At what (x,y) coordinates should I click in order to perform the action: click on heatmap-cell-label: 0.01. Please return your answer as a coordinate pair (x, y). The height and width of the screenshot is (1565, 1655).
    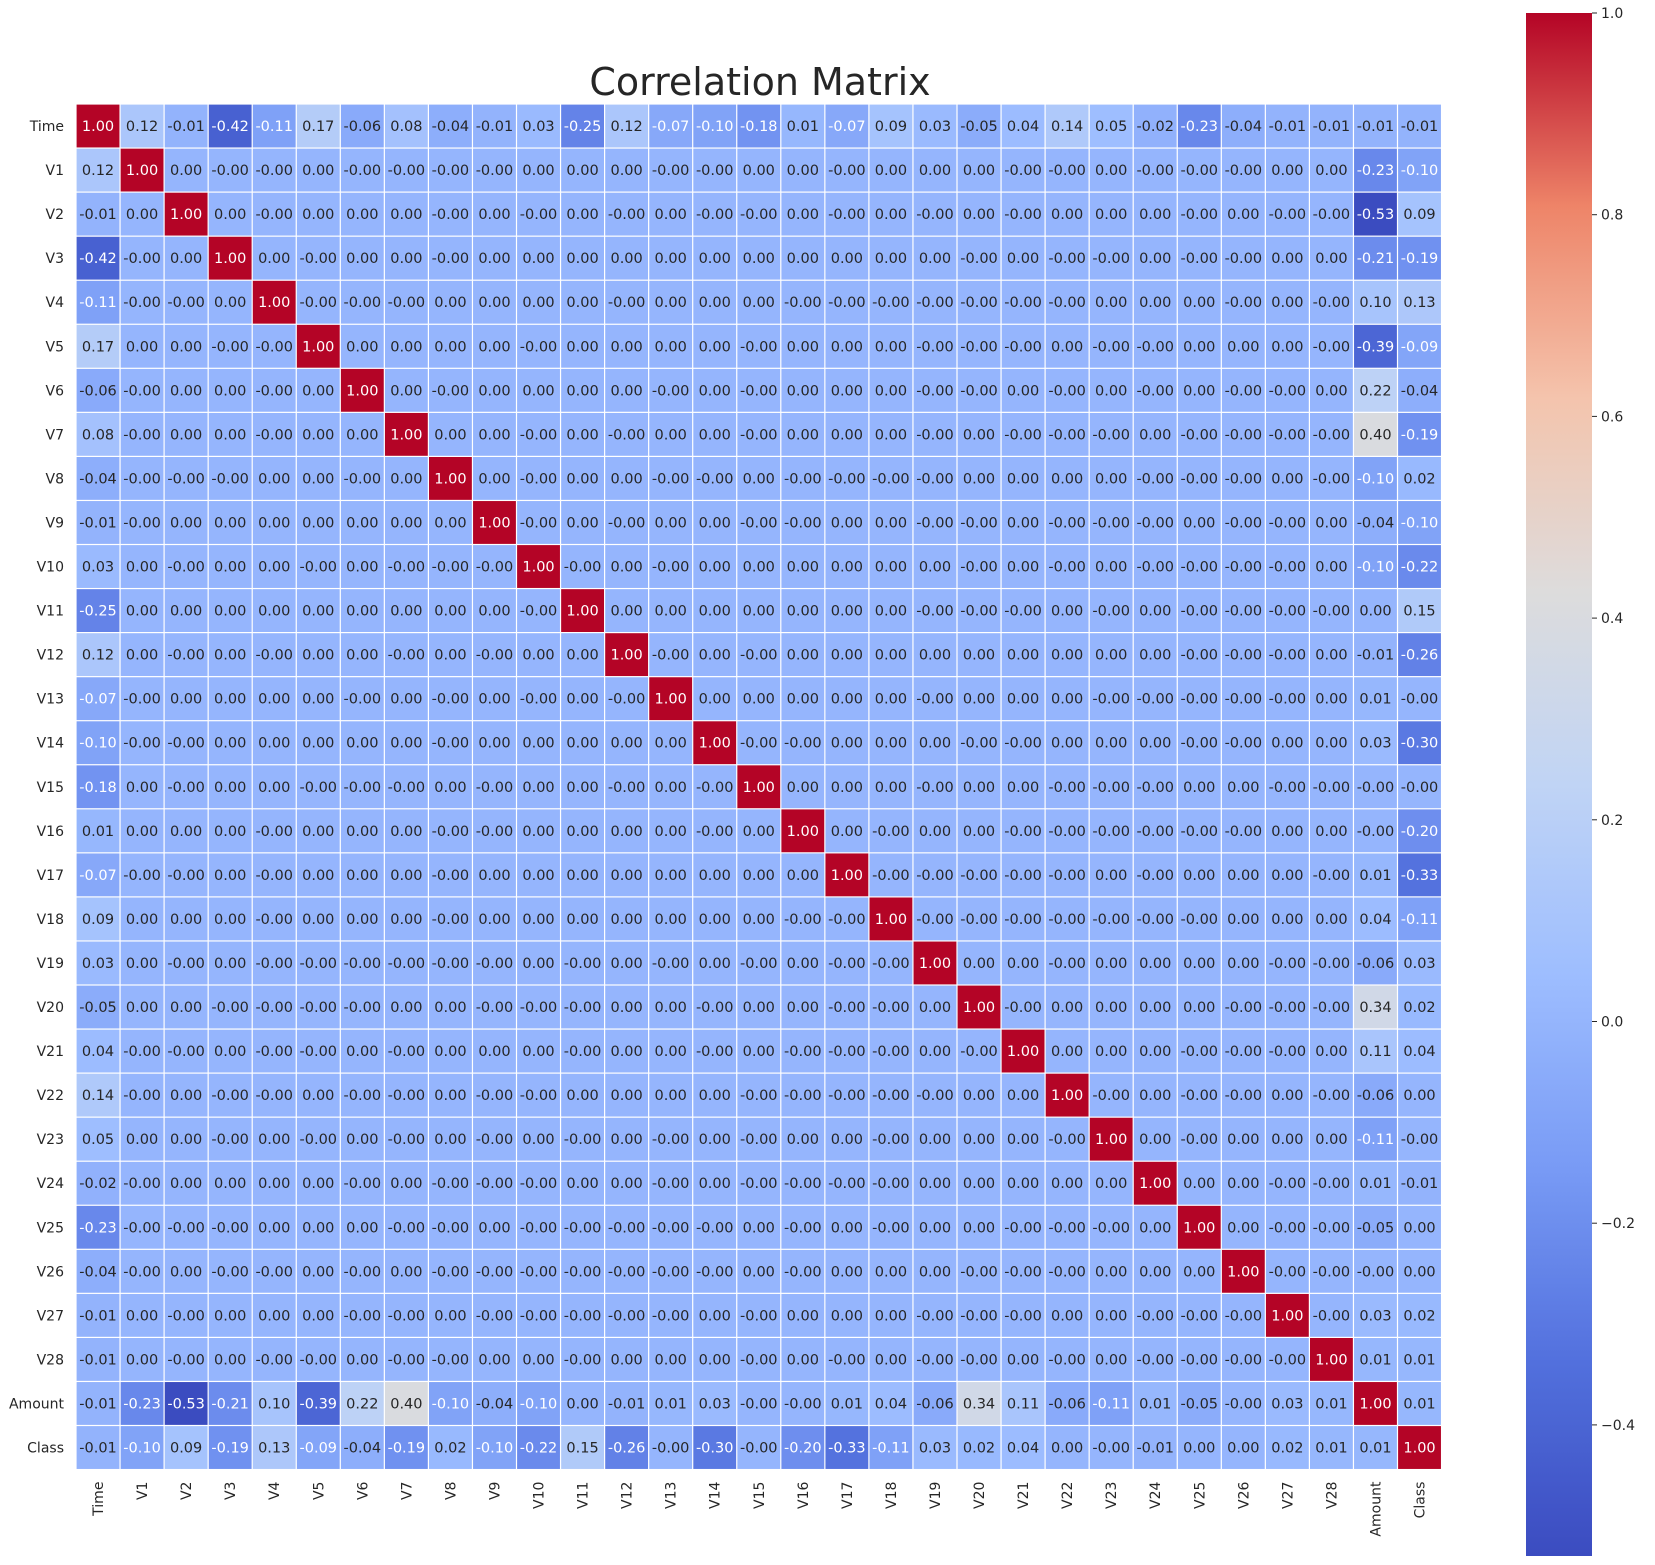
    Looking at the image, I should click on (847, 1404).